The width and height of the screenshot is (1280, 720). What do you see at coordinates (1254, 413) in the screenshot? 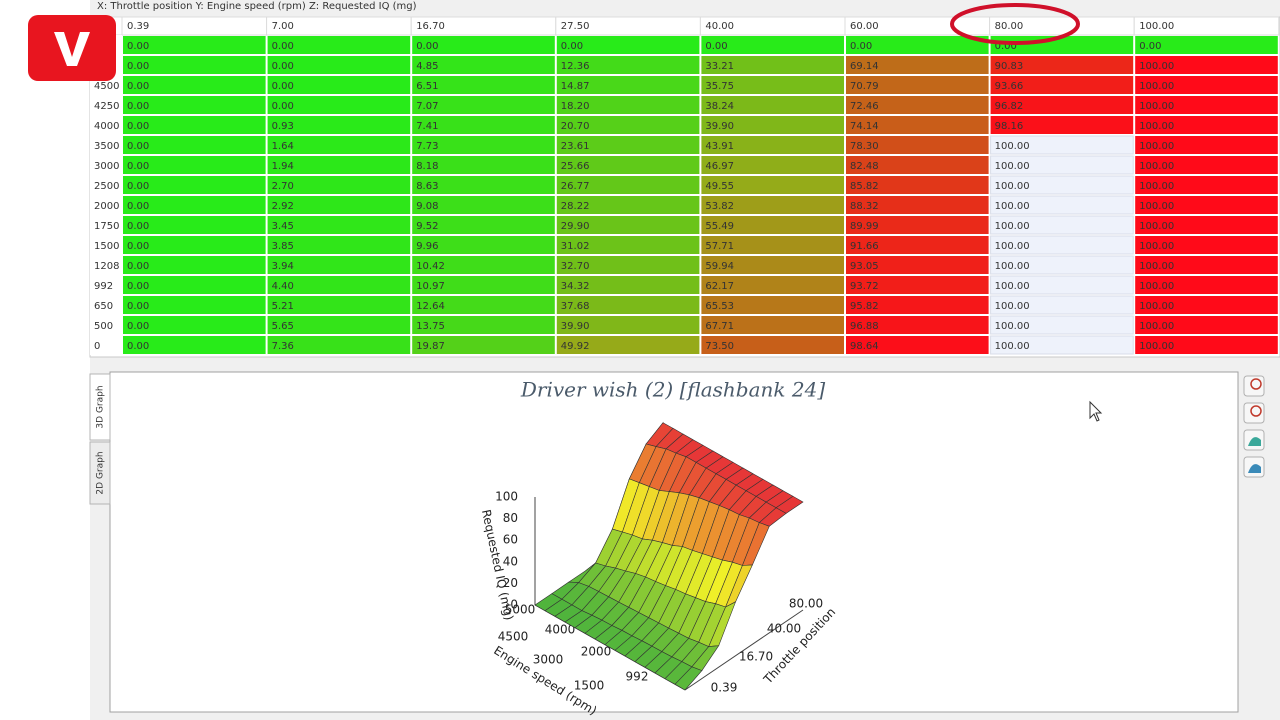
I see `zoom-out-button` at bounding box center [1254, 413].